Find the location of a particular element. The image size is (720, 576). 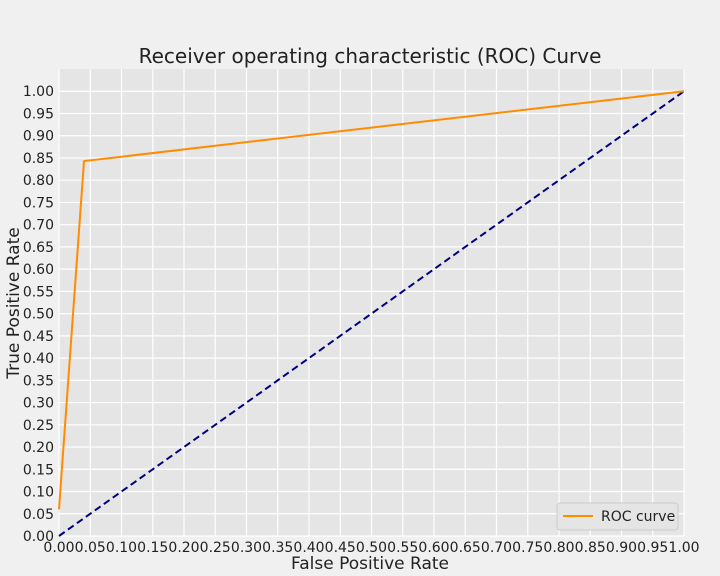

y-tick-label: 0.35 is located at coordinates (38, 381).